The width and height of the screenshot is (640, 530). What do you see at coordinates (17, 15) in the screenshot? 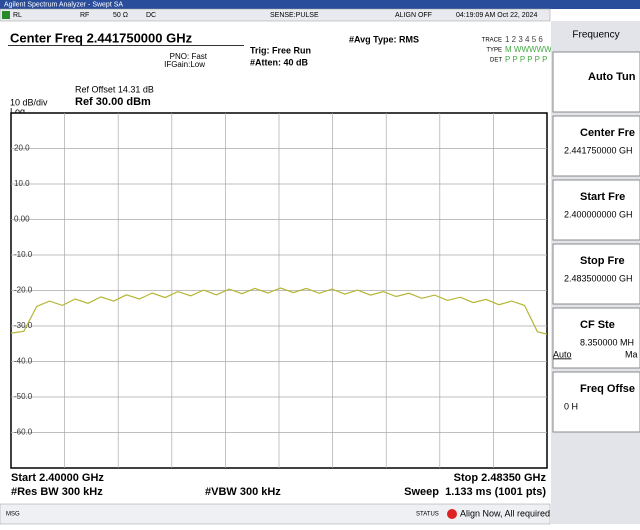
I see `rl: RL` at bounding box center [17, 15].